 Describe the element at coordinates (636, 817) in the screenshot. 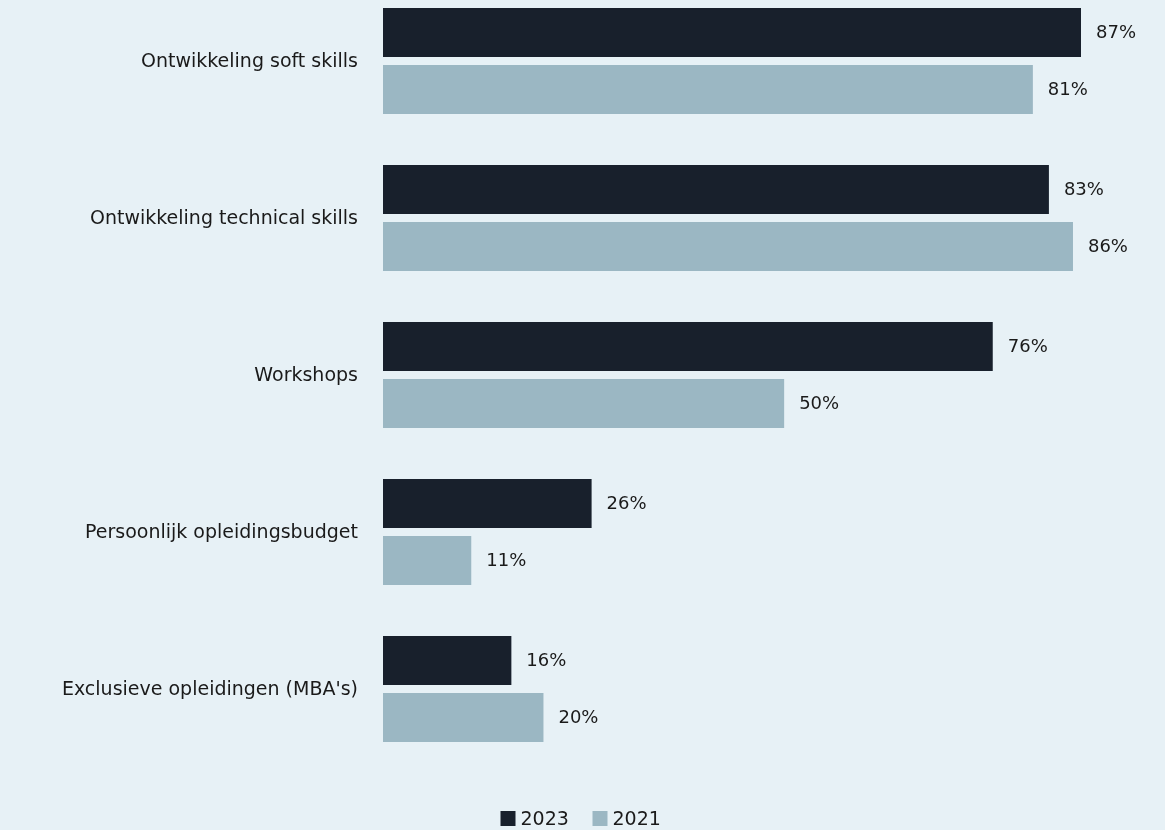

I see `legend-label: 2021` at that location.